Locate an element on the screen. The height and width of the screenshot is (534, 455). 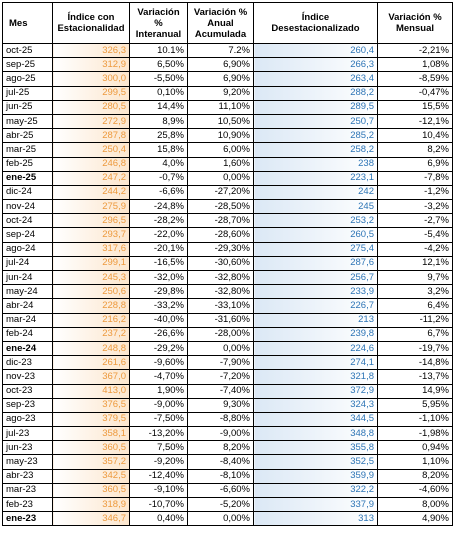
table-cell: 285,2 is located at coordinates (315, 136).